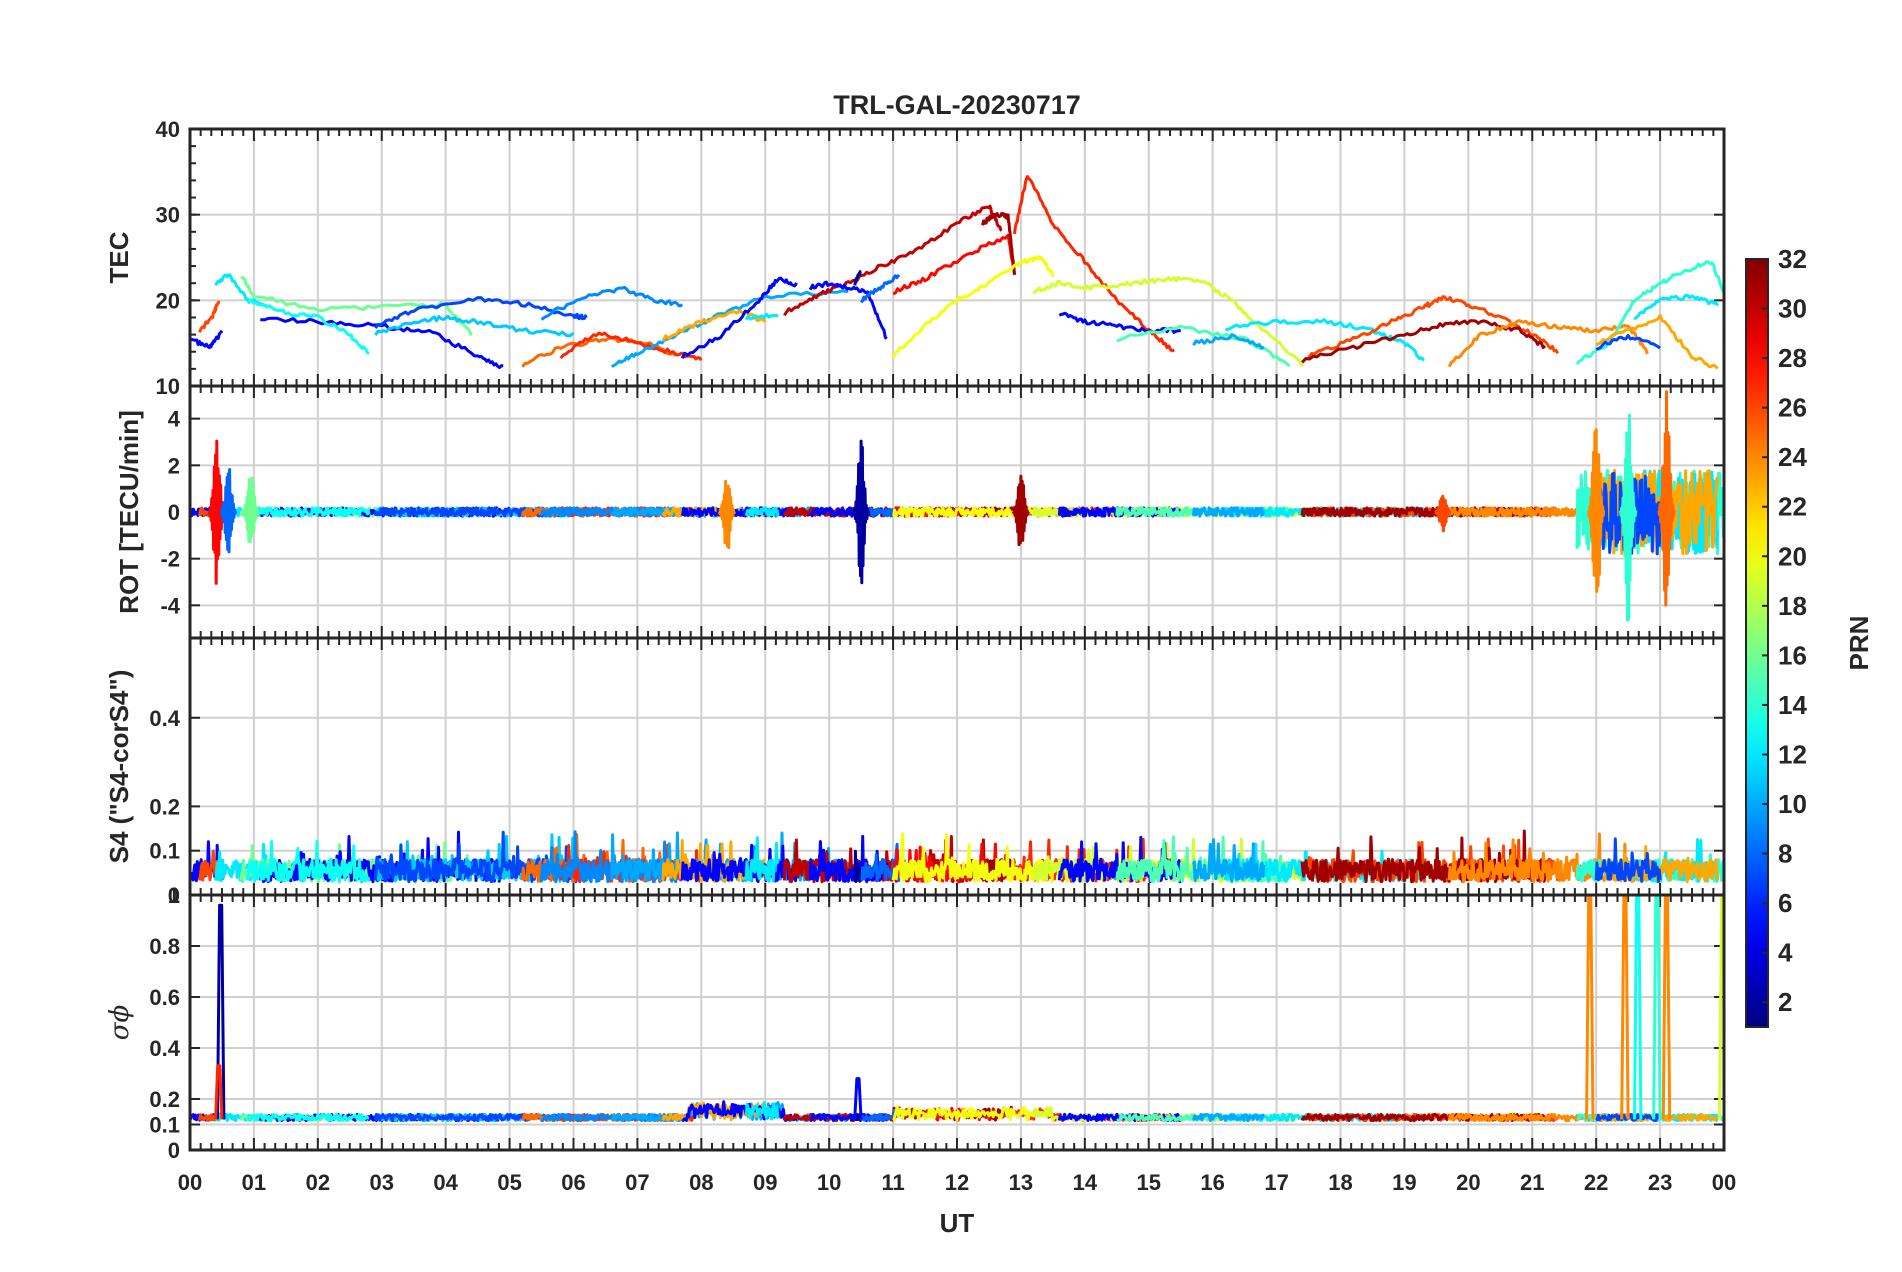 The image size is (1902, 1272). What do you see at coordinates (957, 506) in the screenshot?
I see `rot-series-group` at bounding box center [957, 506].